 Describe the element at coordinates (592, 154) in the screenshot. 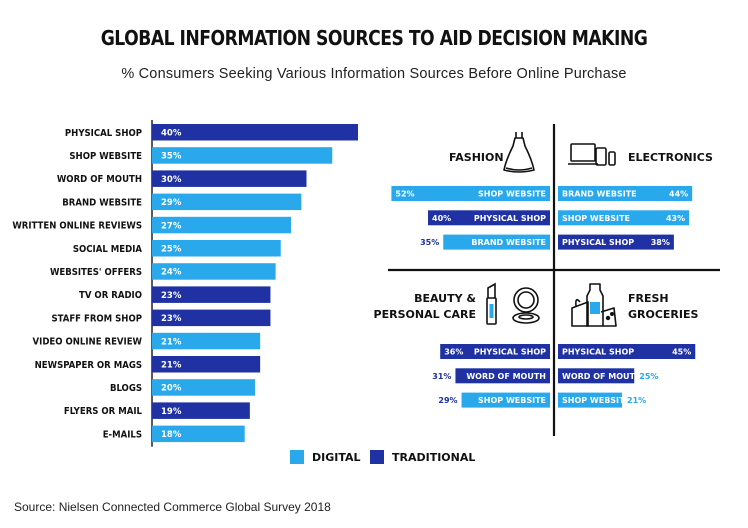

I see `devices-icon` at that location.